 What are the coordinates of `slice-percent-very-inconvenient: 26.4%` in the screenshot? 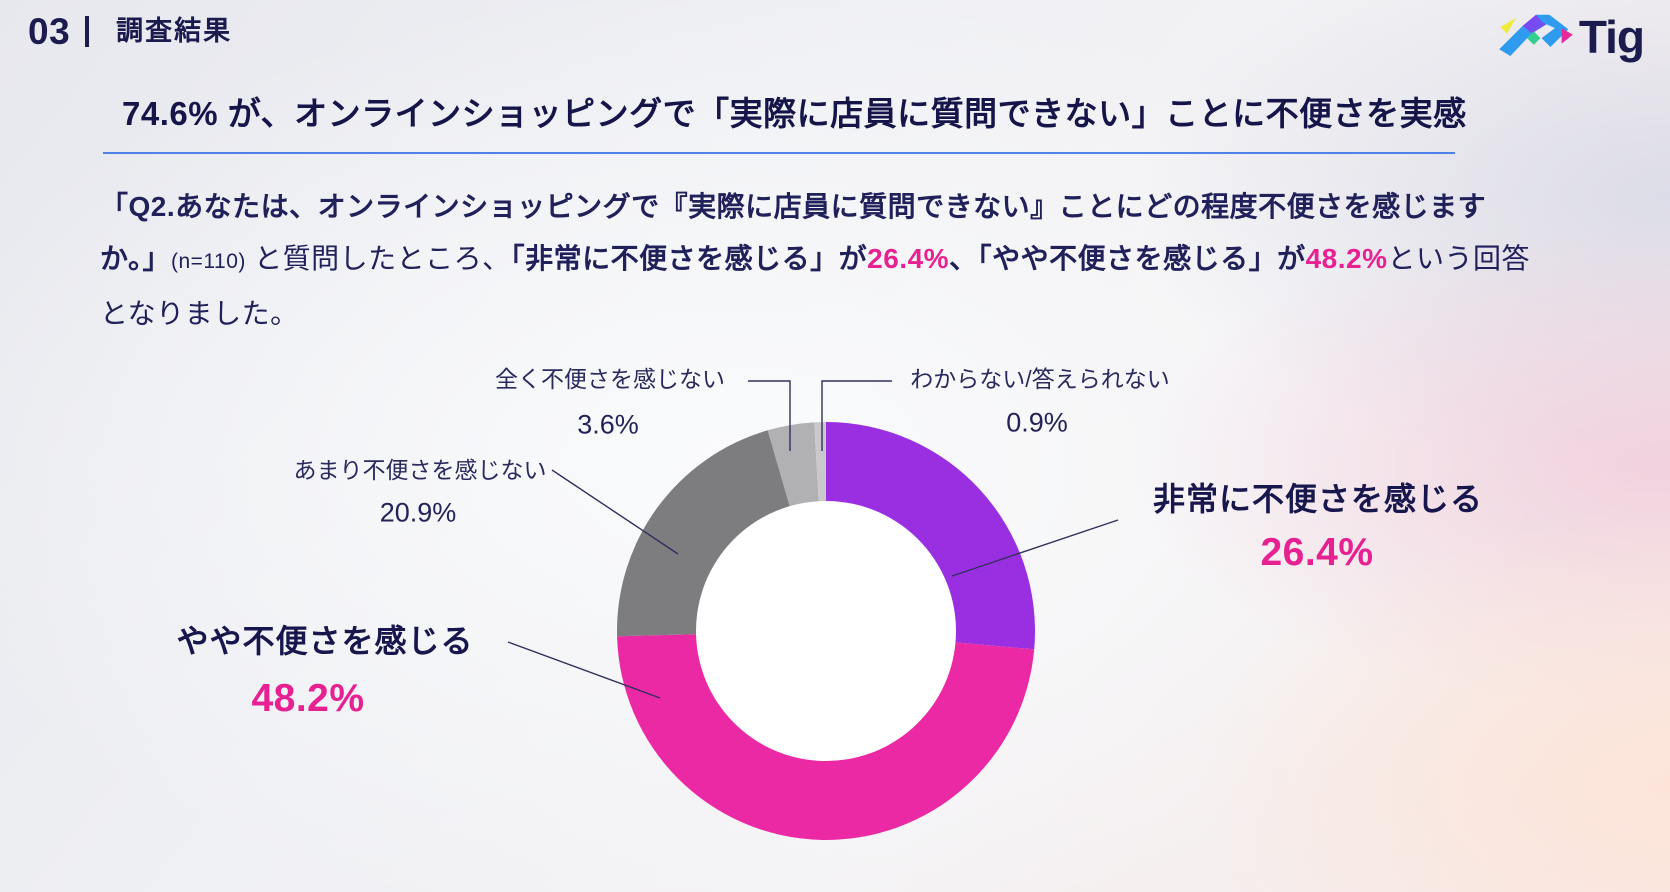 It's located at (1317, 552).